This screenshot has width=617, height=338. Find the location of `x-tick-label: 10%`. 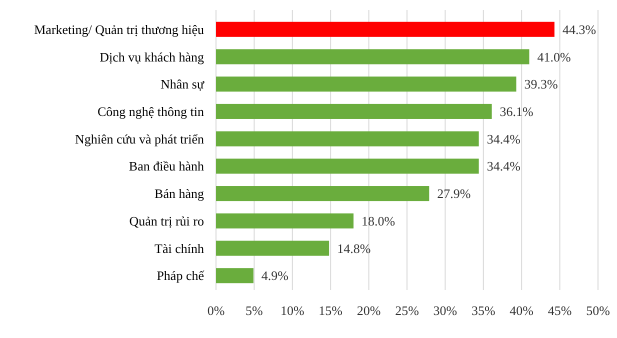

x-tick-label: 10% is located at coordinates (292, 310).